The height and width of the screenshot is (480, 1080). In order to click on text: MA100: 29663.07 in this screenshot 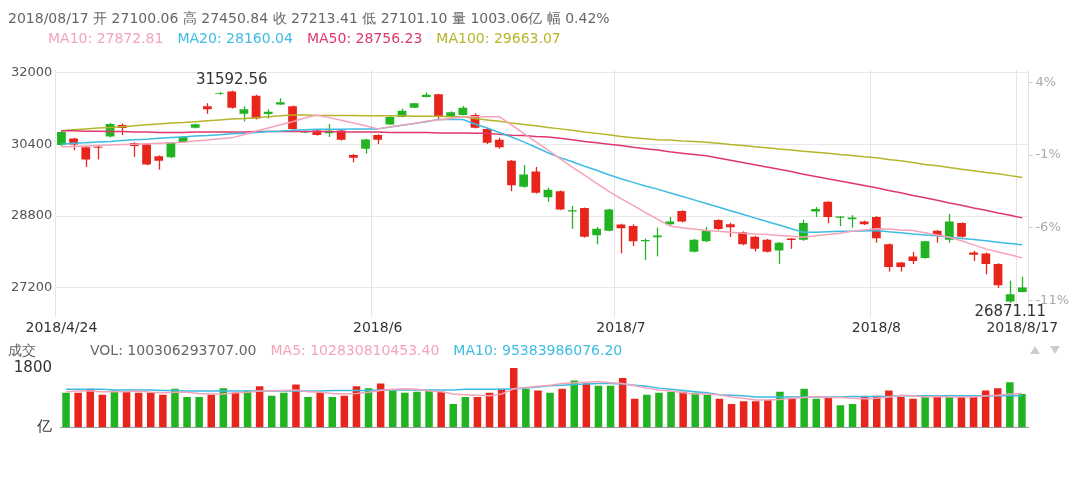, I will do `click(498, 38)`.